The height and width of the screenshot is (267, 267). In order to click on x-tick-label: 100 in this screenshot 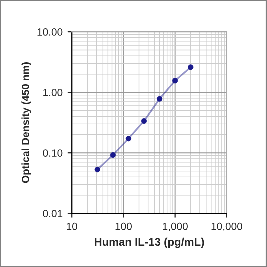, I will do `click(124, 226)`.